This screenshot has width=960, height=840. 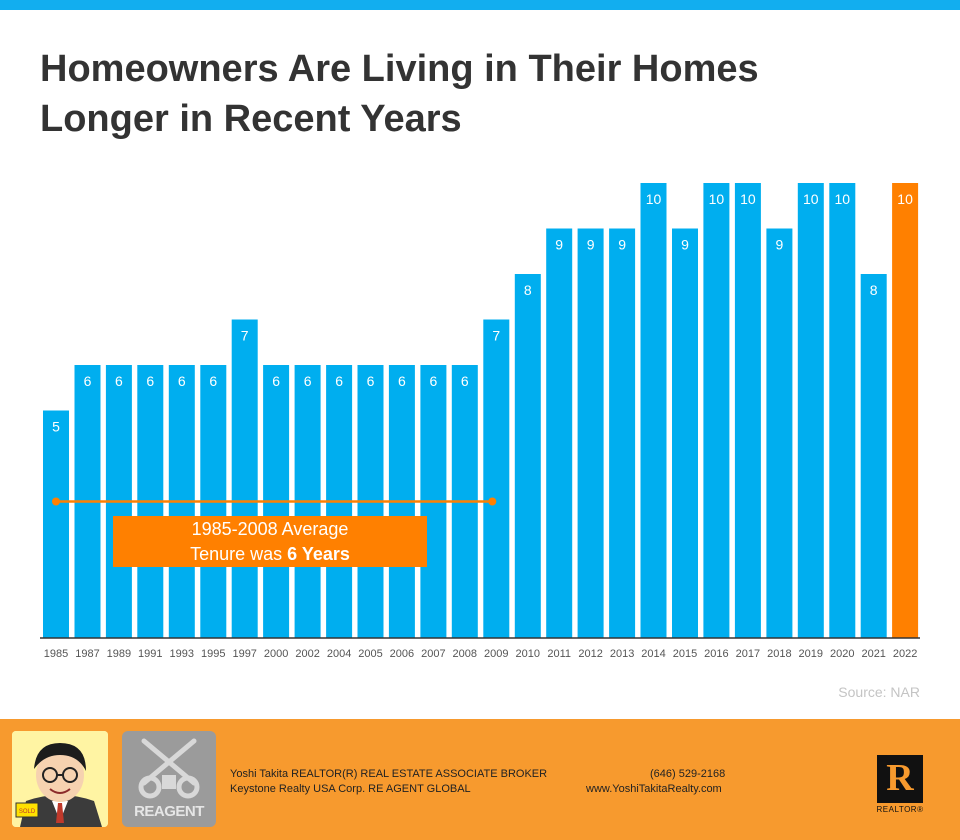 What do you see at coordinates (339, 381) in the screenshot?
I see `bar-value-label-2004: 6` at bounding box center [339, 381].